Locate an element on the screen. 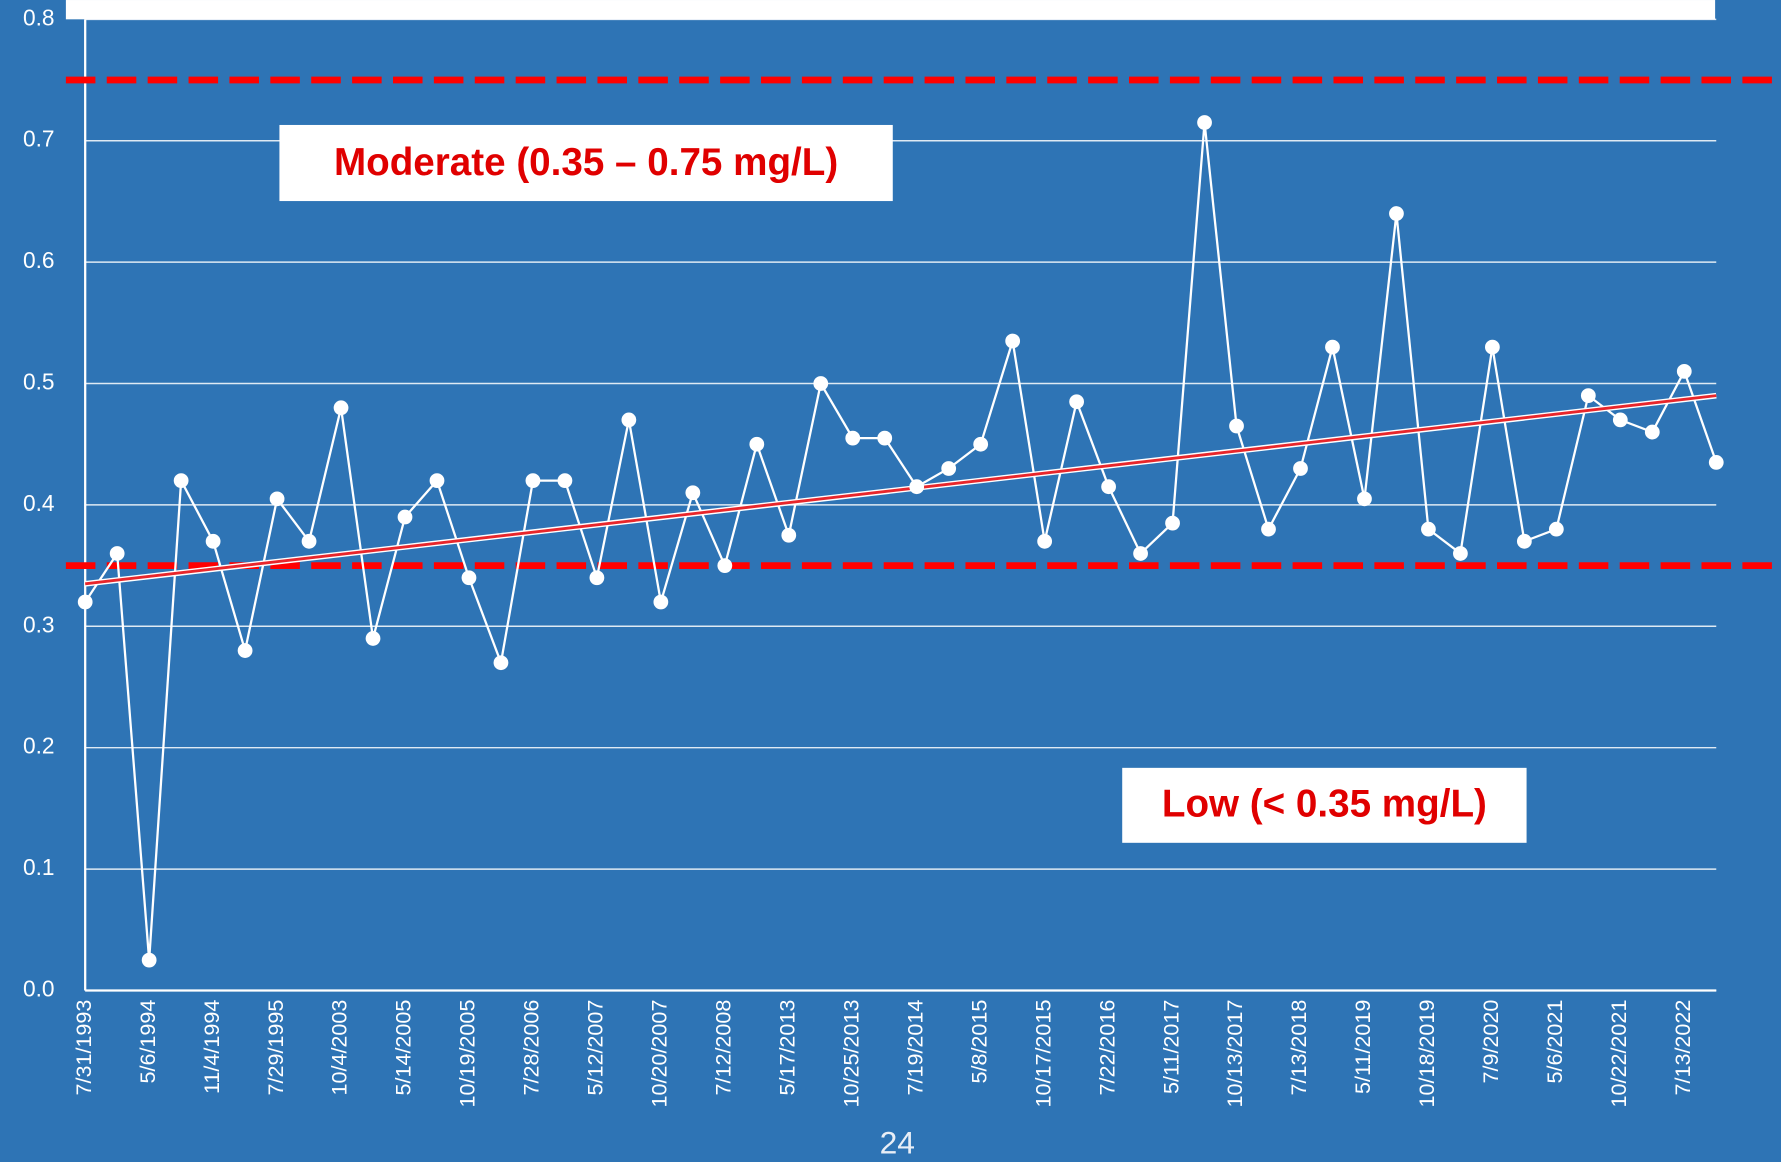 This screenshot has width=1781, height=1162. x-tick-label: 7/29/1995 is located at coordinates (275, 1048).